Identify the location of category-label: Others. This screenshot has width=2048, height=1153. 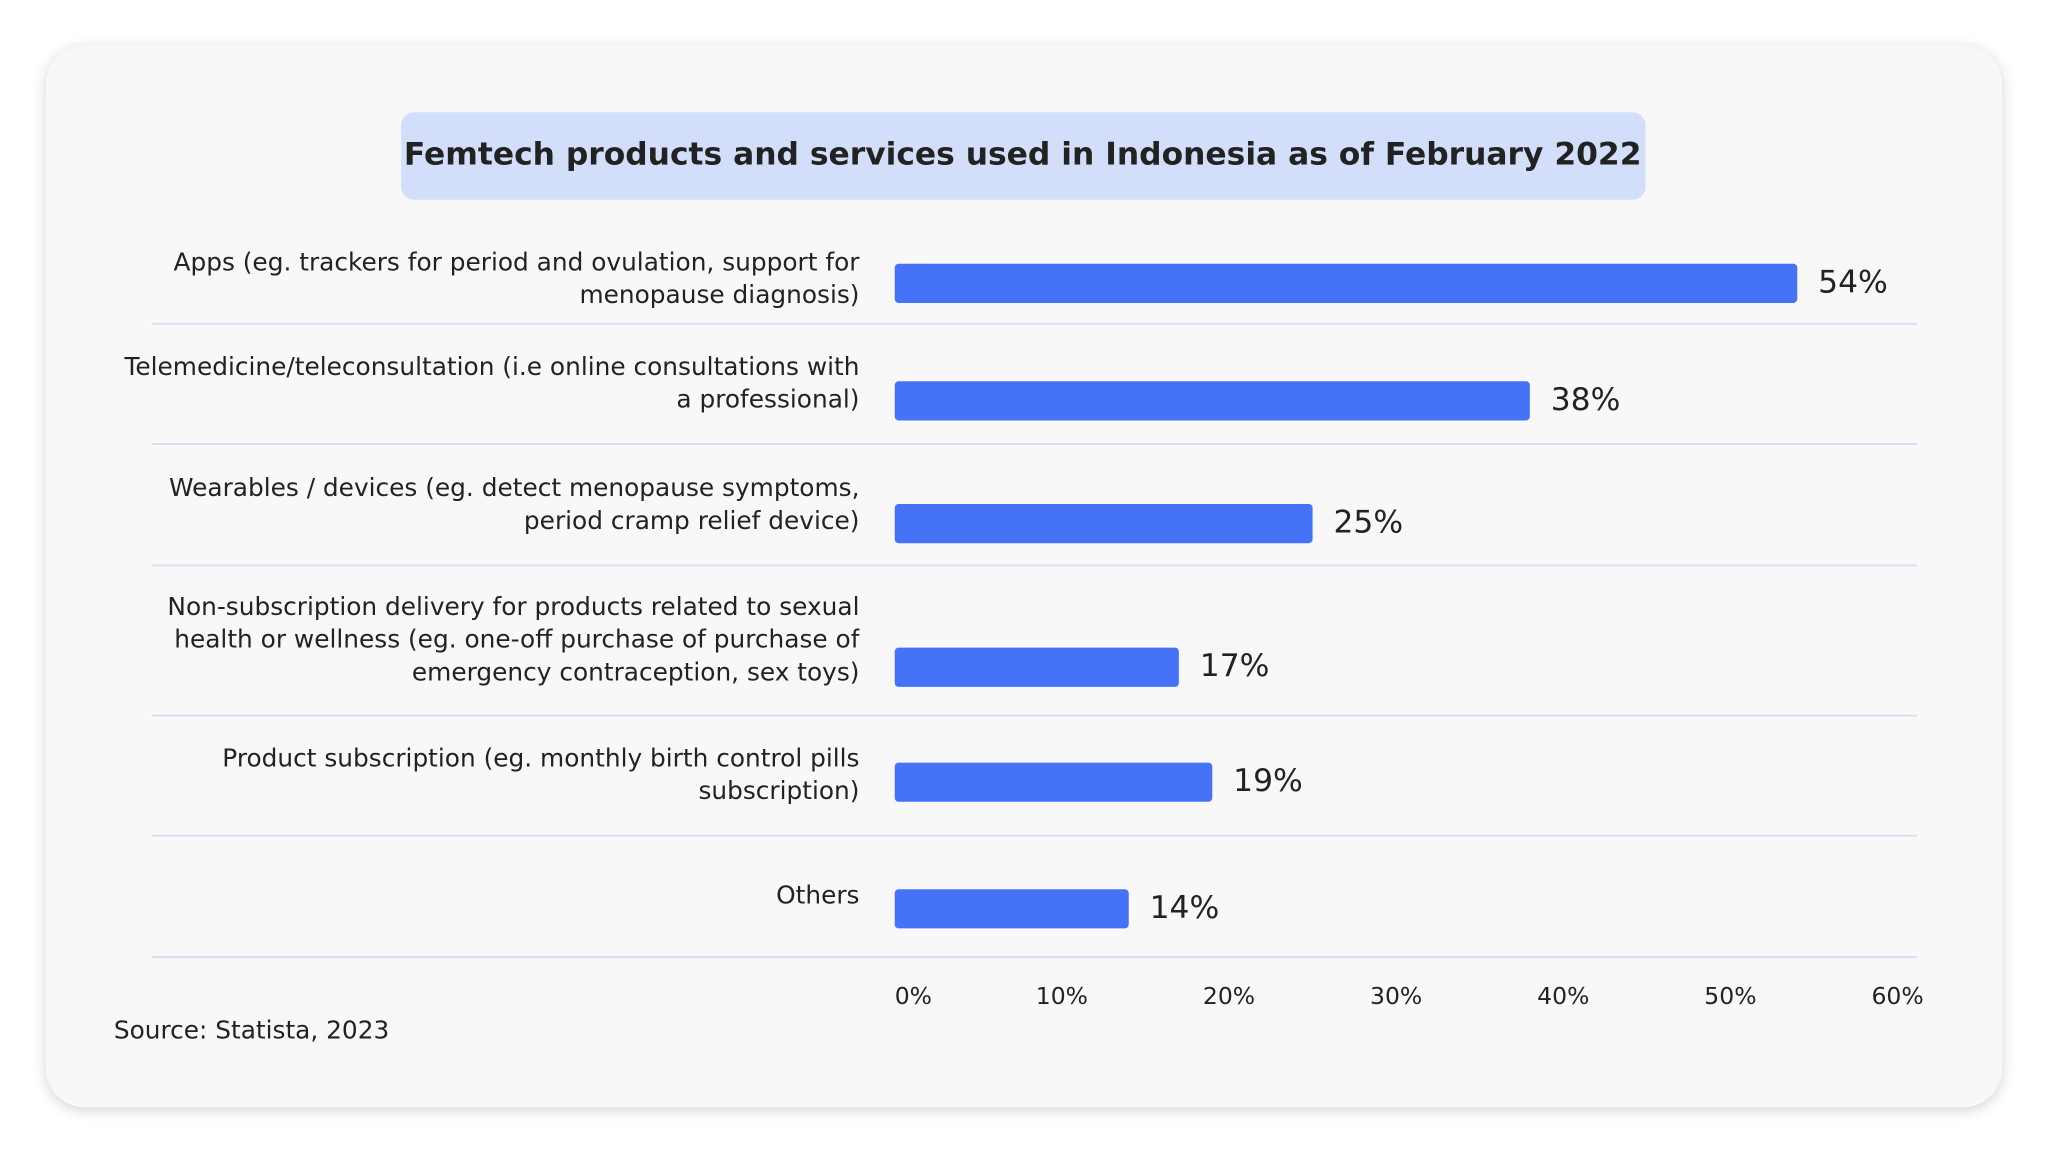
(818, 896).